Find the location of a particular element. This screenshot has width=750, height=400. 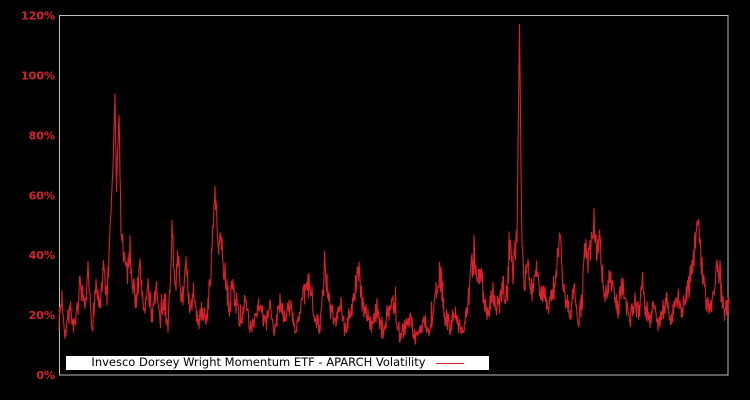

y-axis-tick-label: 80% is located at coordinates (42, 135).